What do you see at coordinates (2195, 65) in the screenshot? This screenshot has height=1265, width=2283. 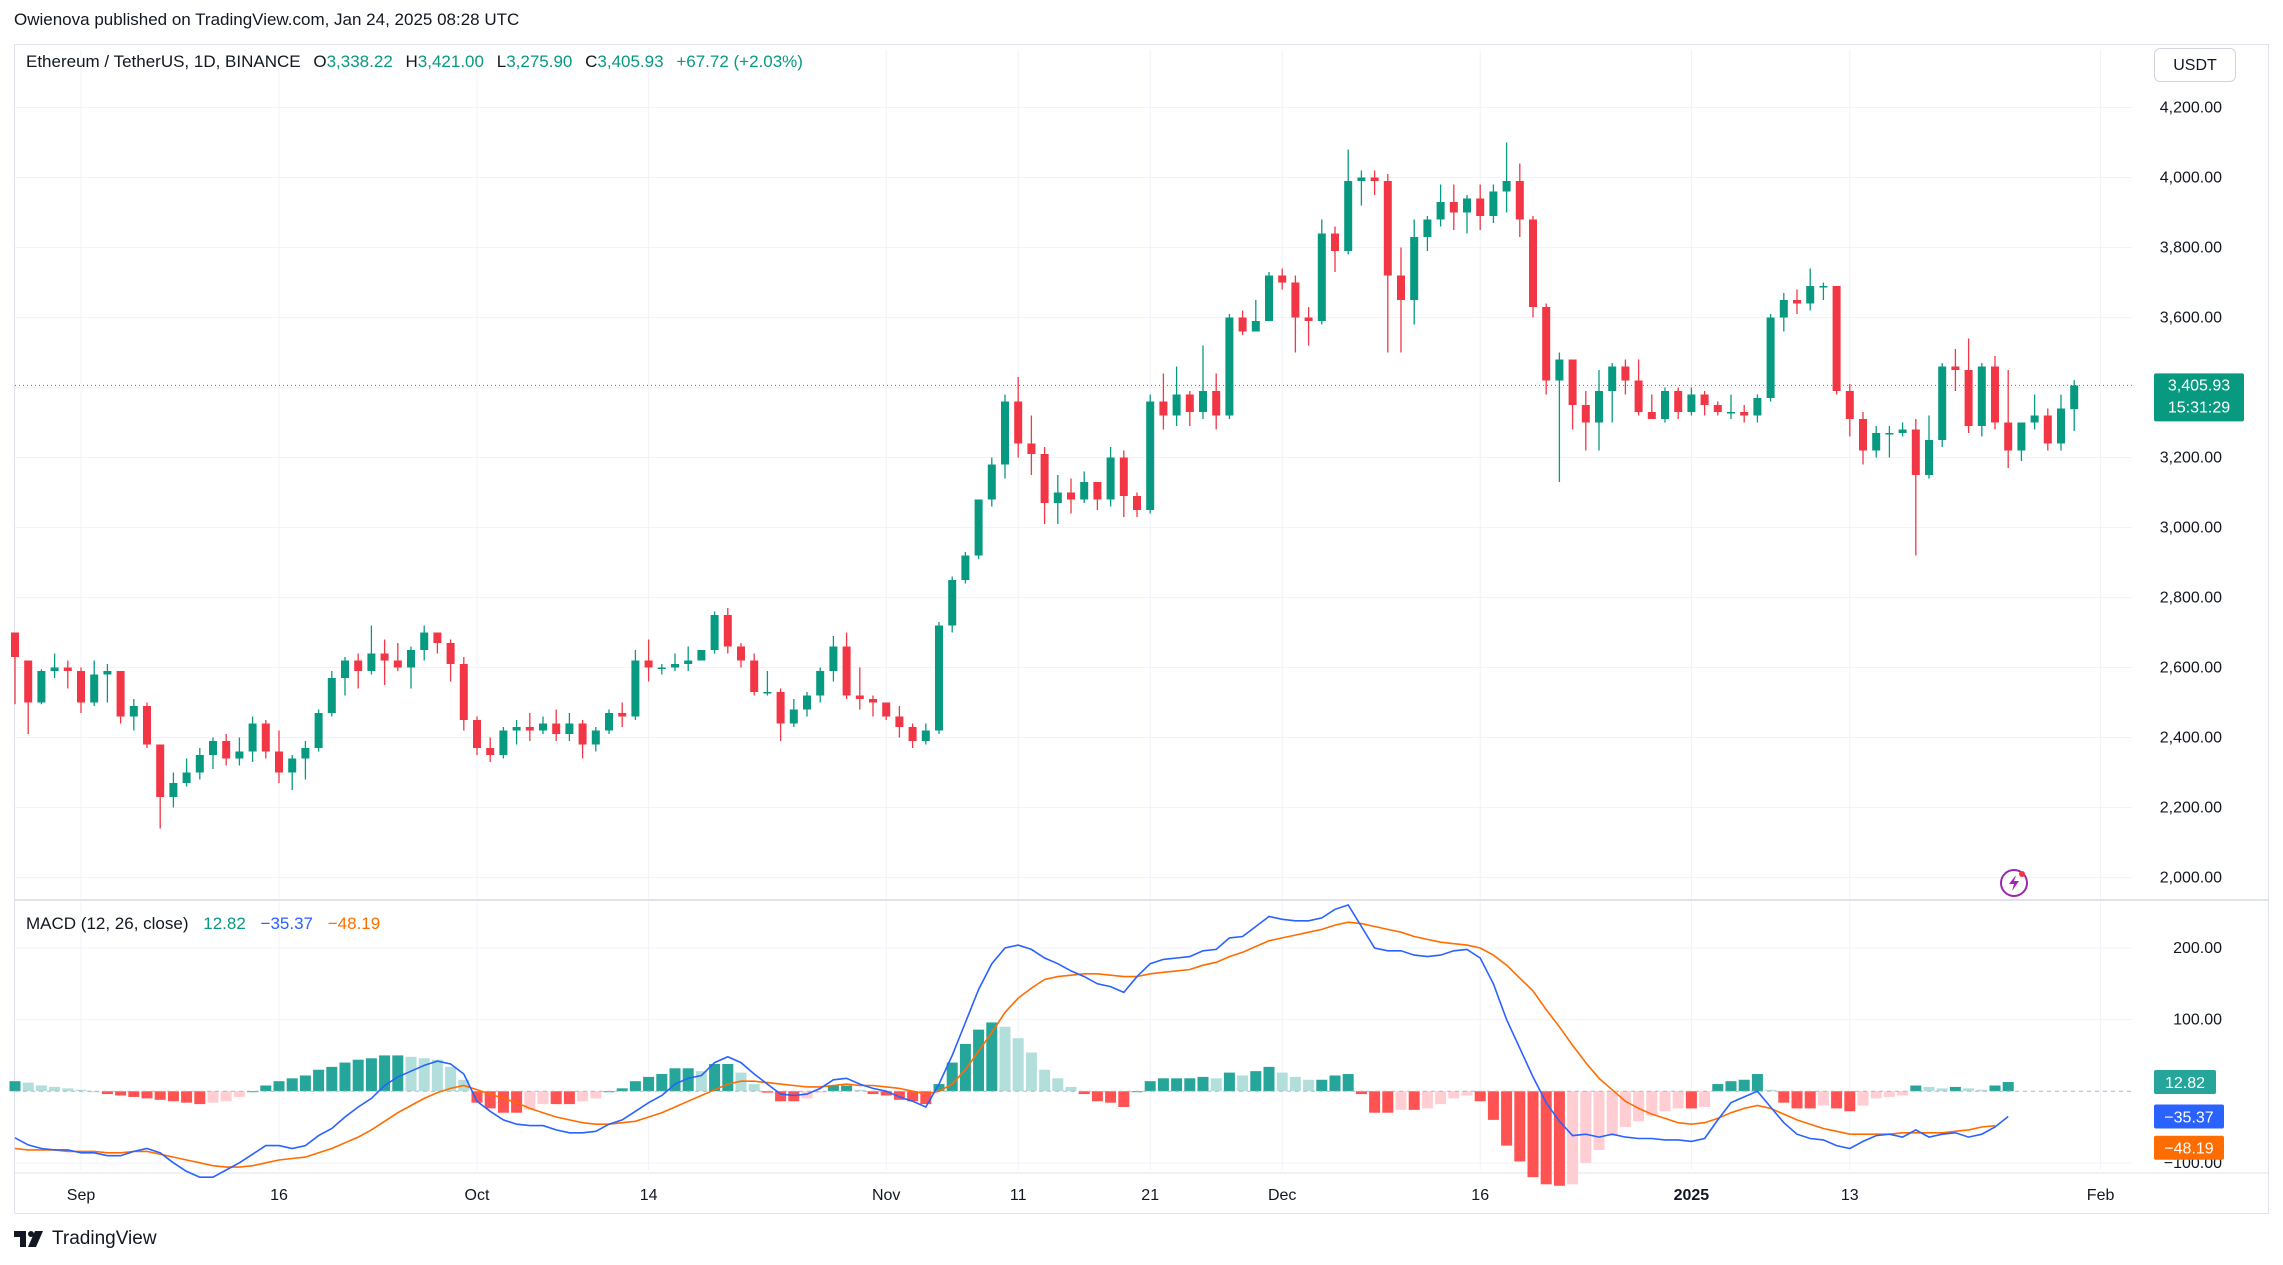 I see `currency-button: USDT` at bounding box center [2195, 65].